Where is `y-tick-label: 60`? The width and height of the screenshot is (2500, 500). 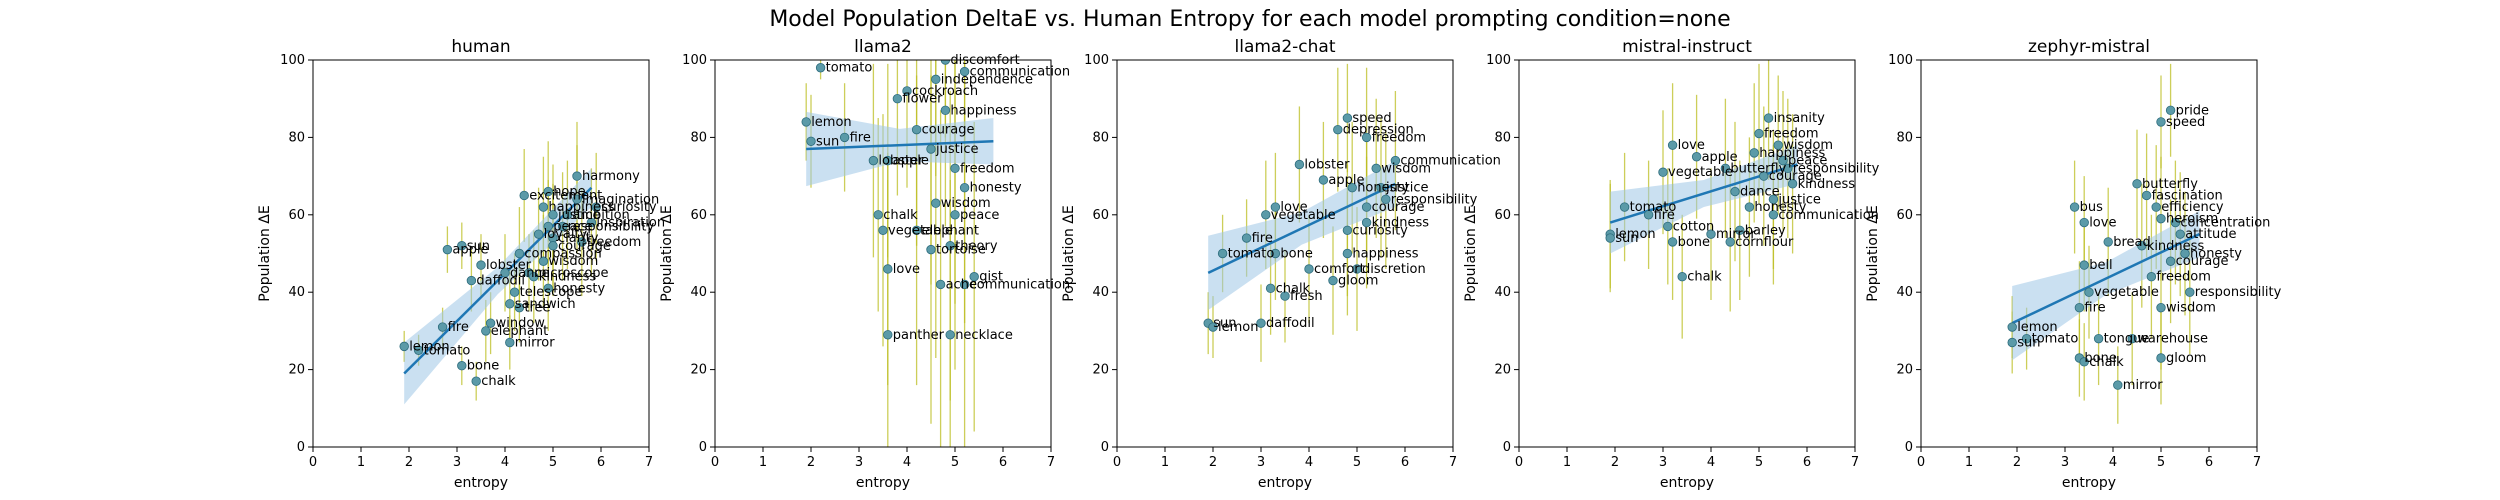
y-tick-label: 60 is located at coordinates (1502, 215).